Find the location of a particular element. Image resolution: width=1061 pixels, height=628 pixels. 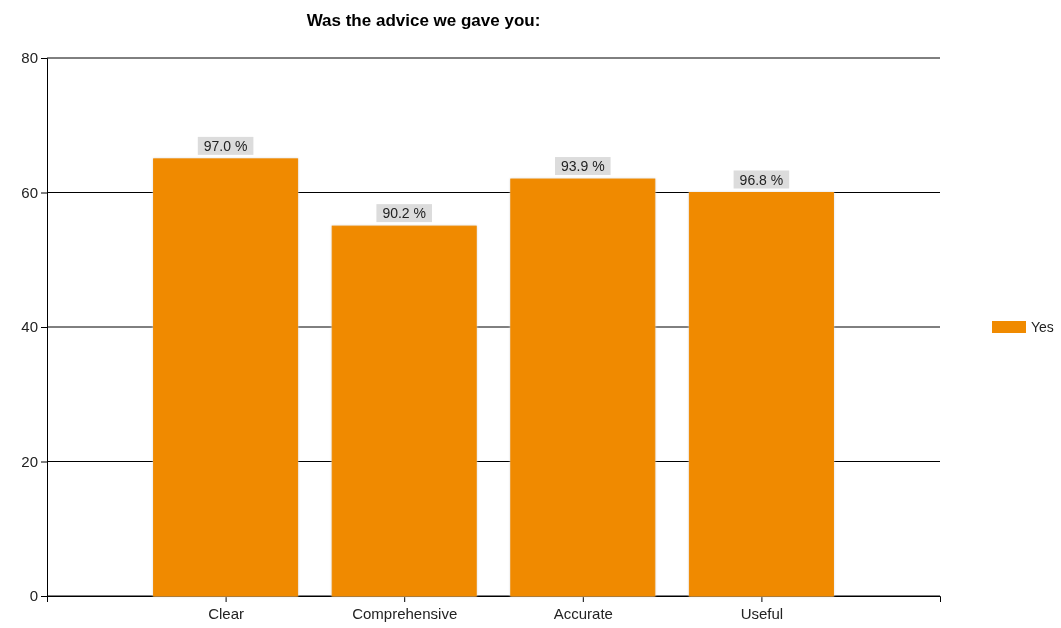

y-tick-label: 80 is located at coordinates (29, 58).